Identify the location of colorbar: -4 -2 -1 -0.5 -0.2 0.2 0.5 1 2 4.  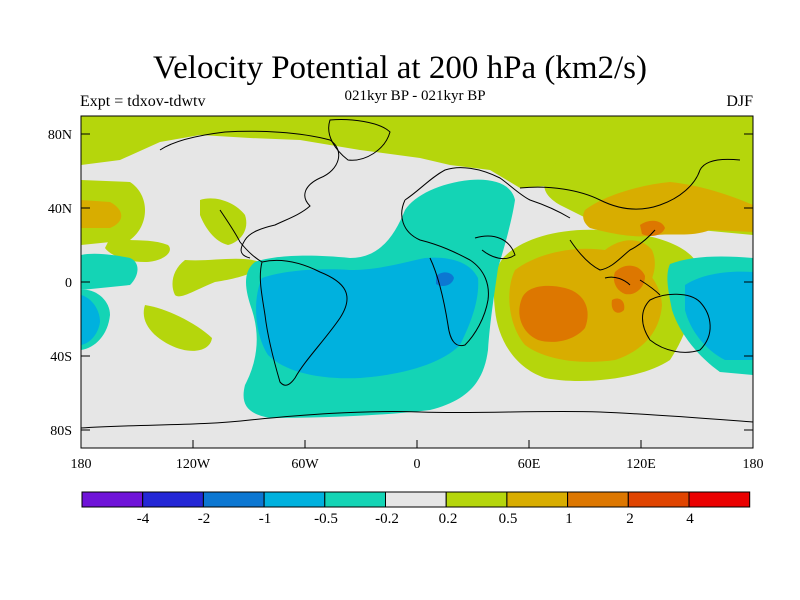
(416, 509).